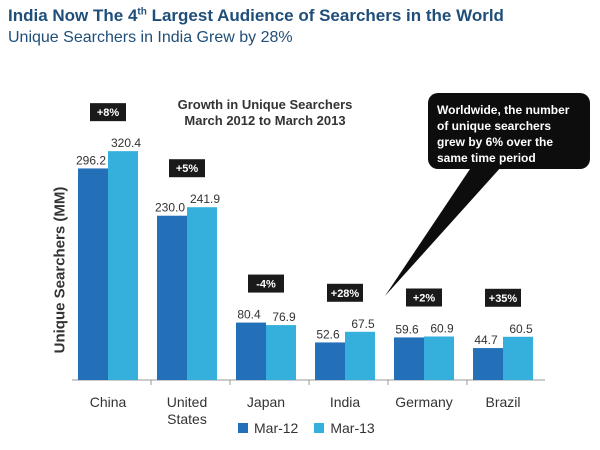 The width and height of the screenshot is (600, 450). I want to click on growth-label: +28%, so click(345, 294).